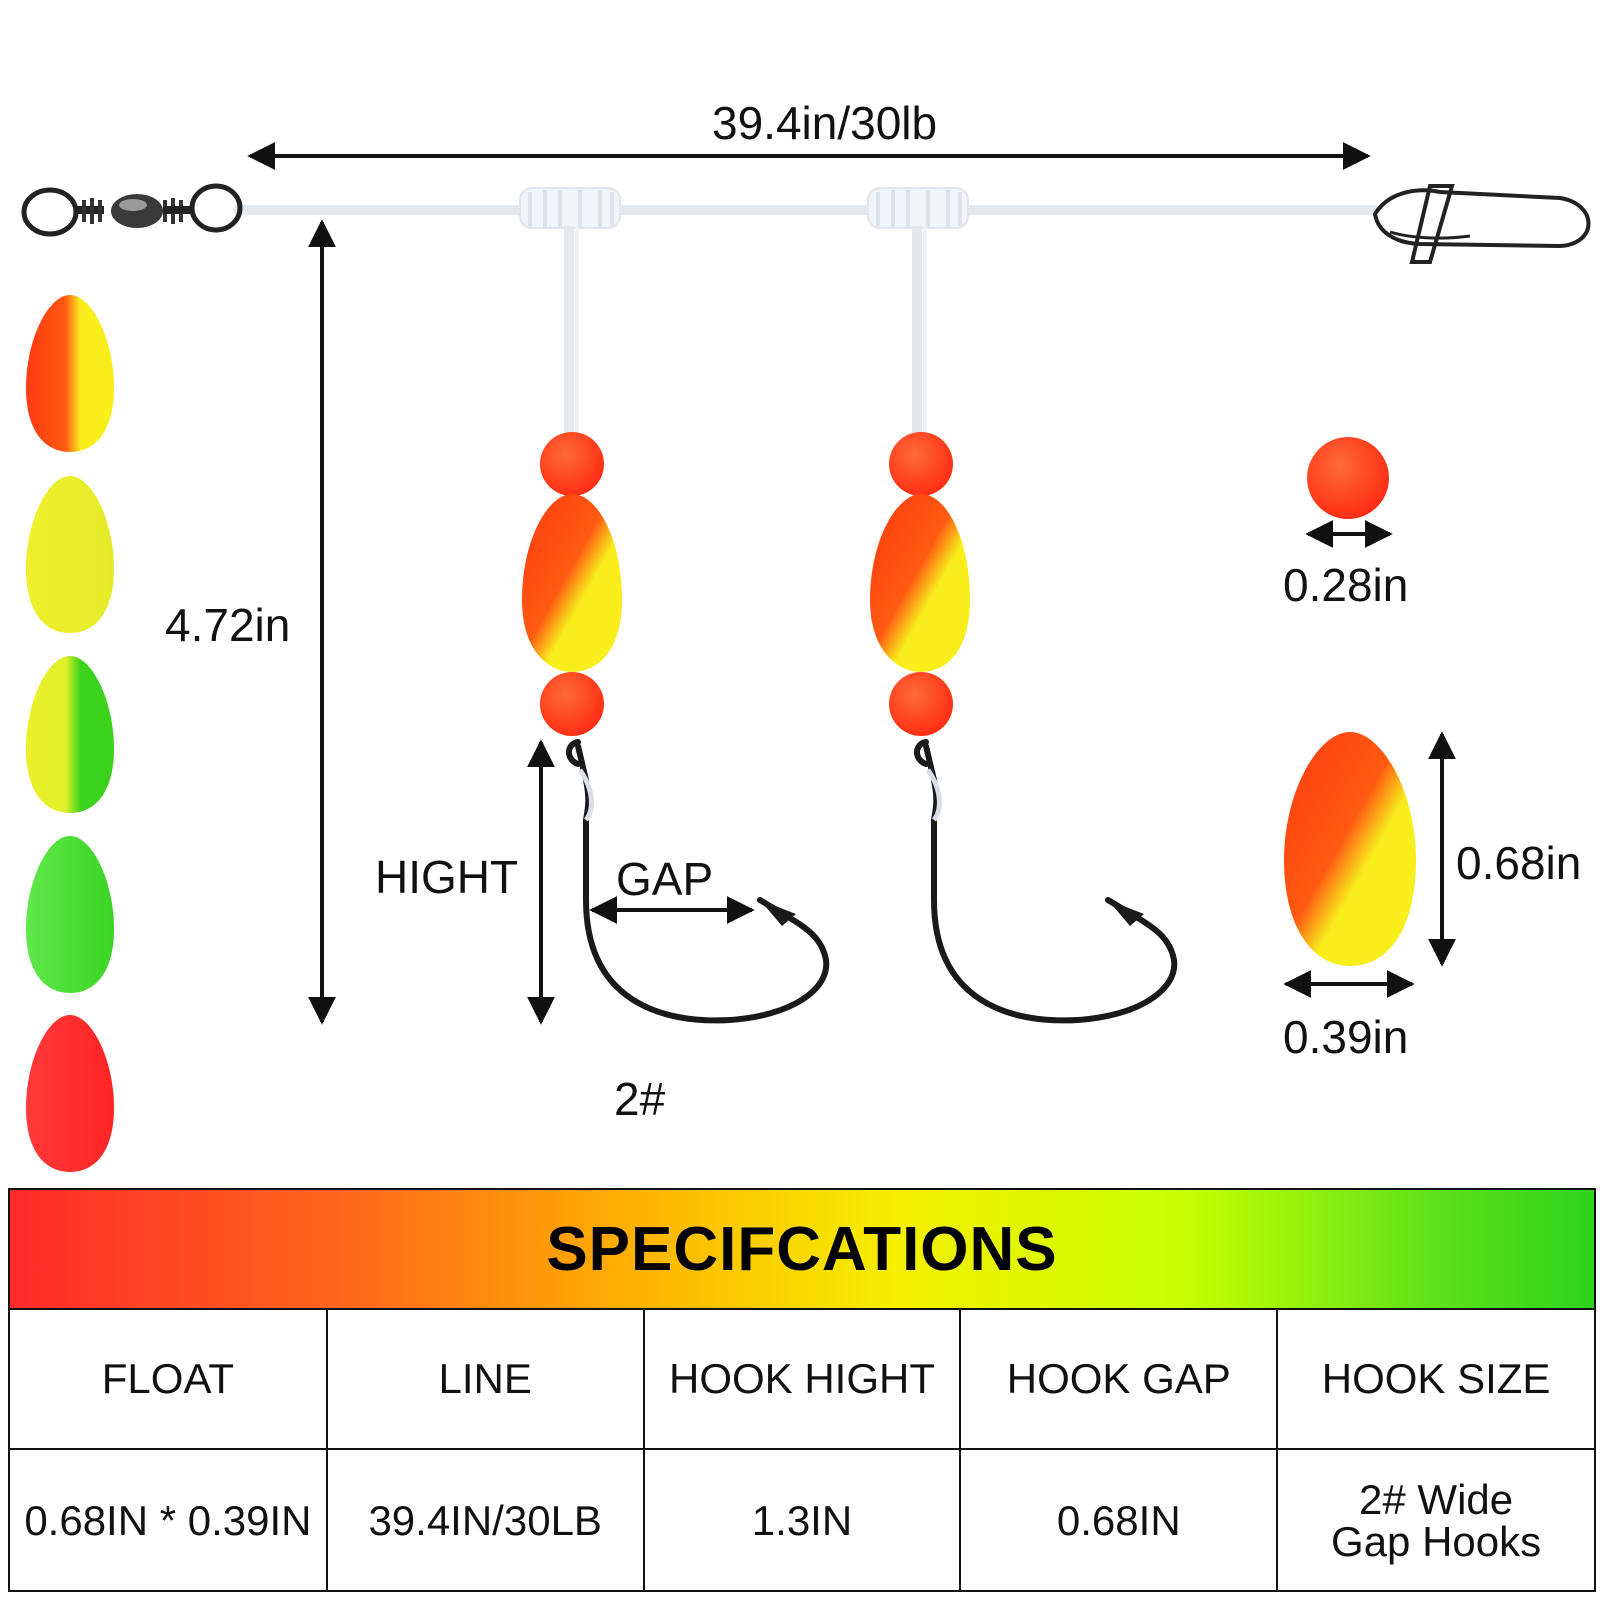 The image size is (1600, 1600). I want to click on spec-value-hook-gap: 0.68IN, so click(1119, 1520).